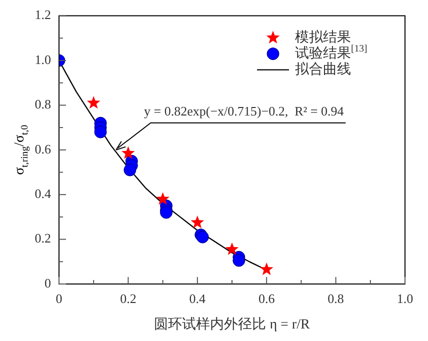 This screenshot has height=341, width=428. Describe the element at coordinates (244, 110) in the screenshot. I see `annotation: y = 0.82exp(−x/0.715)−0.2, R² = 0.94` at that location.